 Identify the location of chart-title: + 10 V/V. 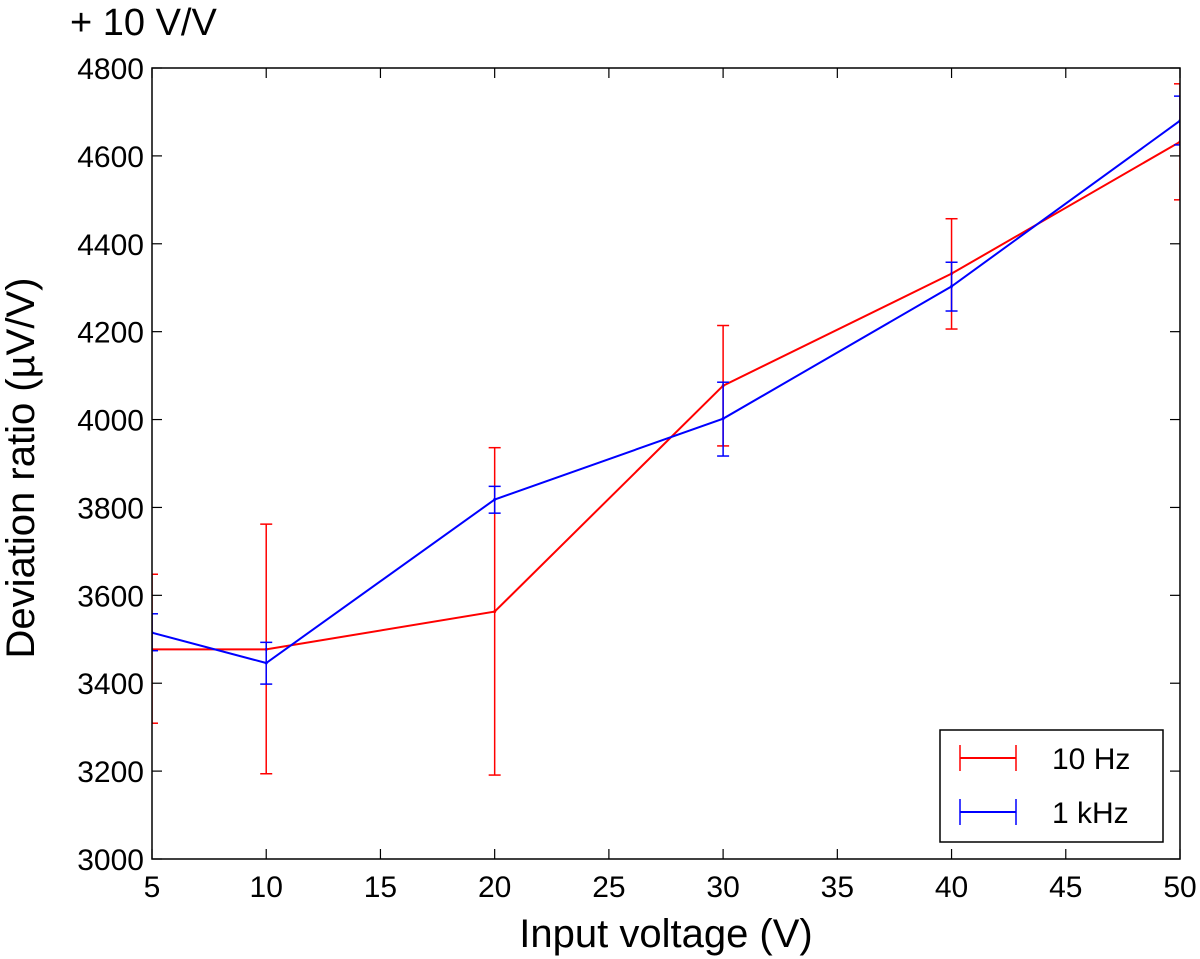
(143, 23).